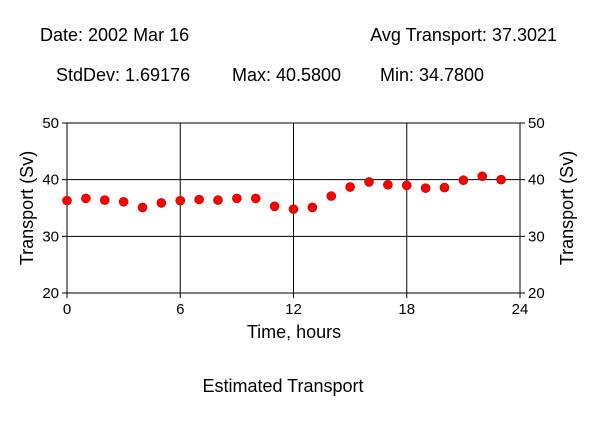 The width and height of the screenshot is (596, 427). Describe the element at coordinates (284, 192) in the screenshot. I see `data-points` at that location.